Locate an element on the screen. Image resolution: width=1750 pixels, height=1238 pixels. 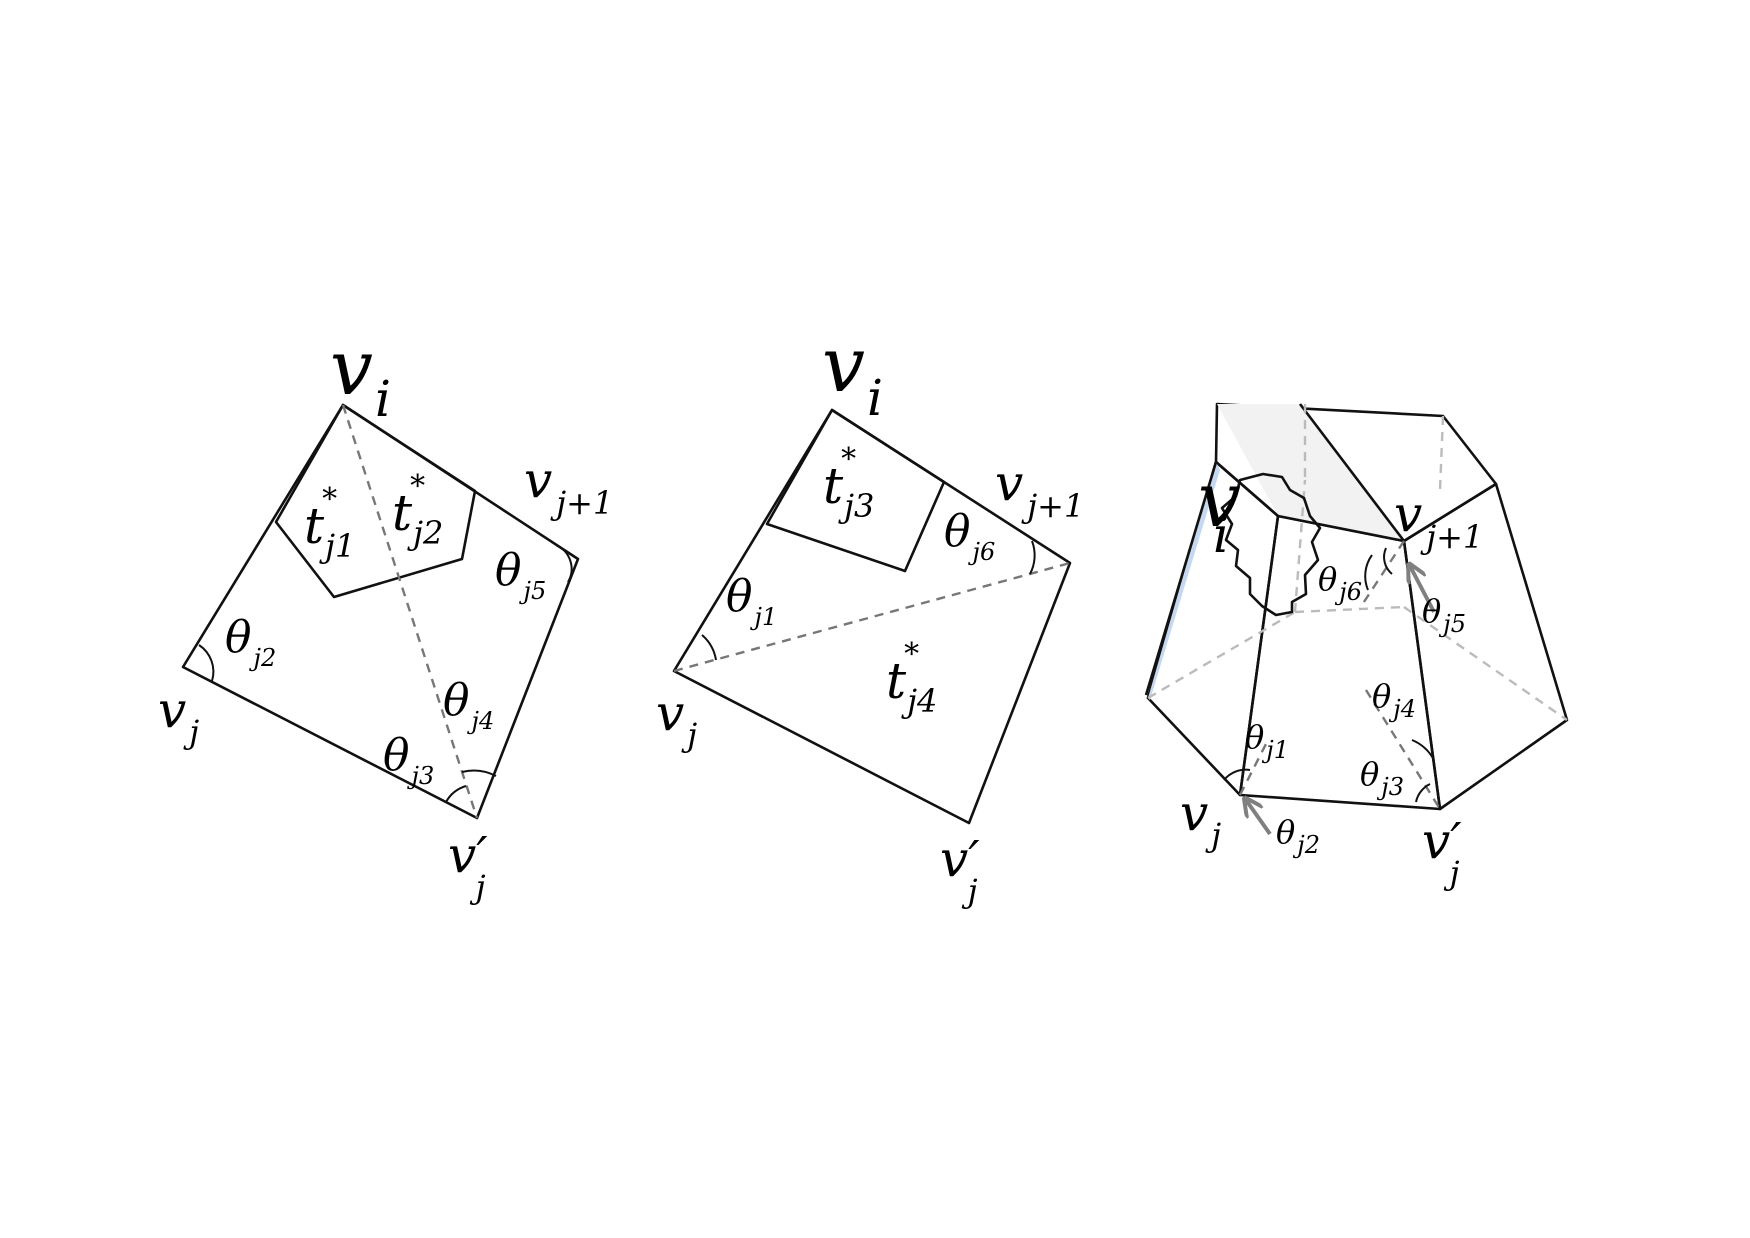
front-face is located at coordinates (1340, 662).